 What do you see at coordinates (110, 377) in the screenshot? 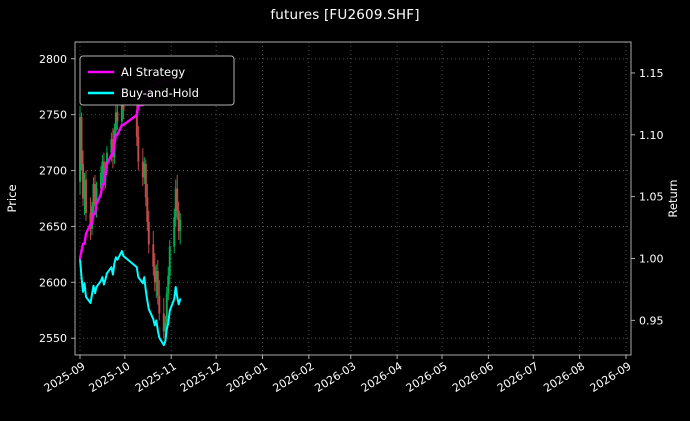
I see `x-tick-label: 2025-10` at bounding box center [110, 377].